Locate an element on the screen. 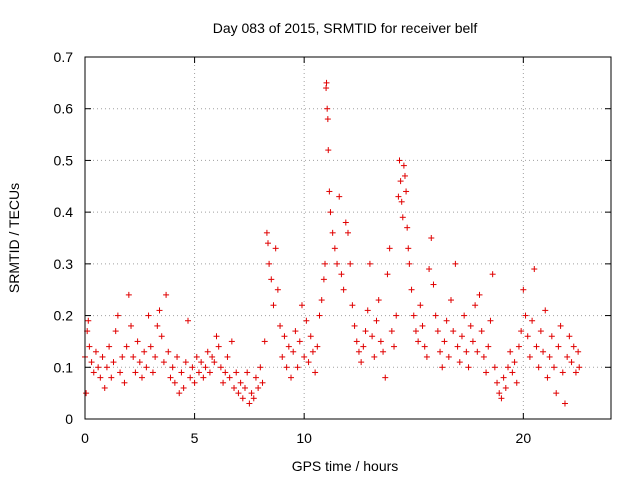  y-tick-label: 0.2 is located at coordinates (64, 316).